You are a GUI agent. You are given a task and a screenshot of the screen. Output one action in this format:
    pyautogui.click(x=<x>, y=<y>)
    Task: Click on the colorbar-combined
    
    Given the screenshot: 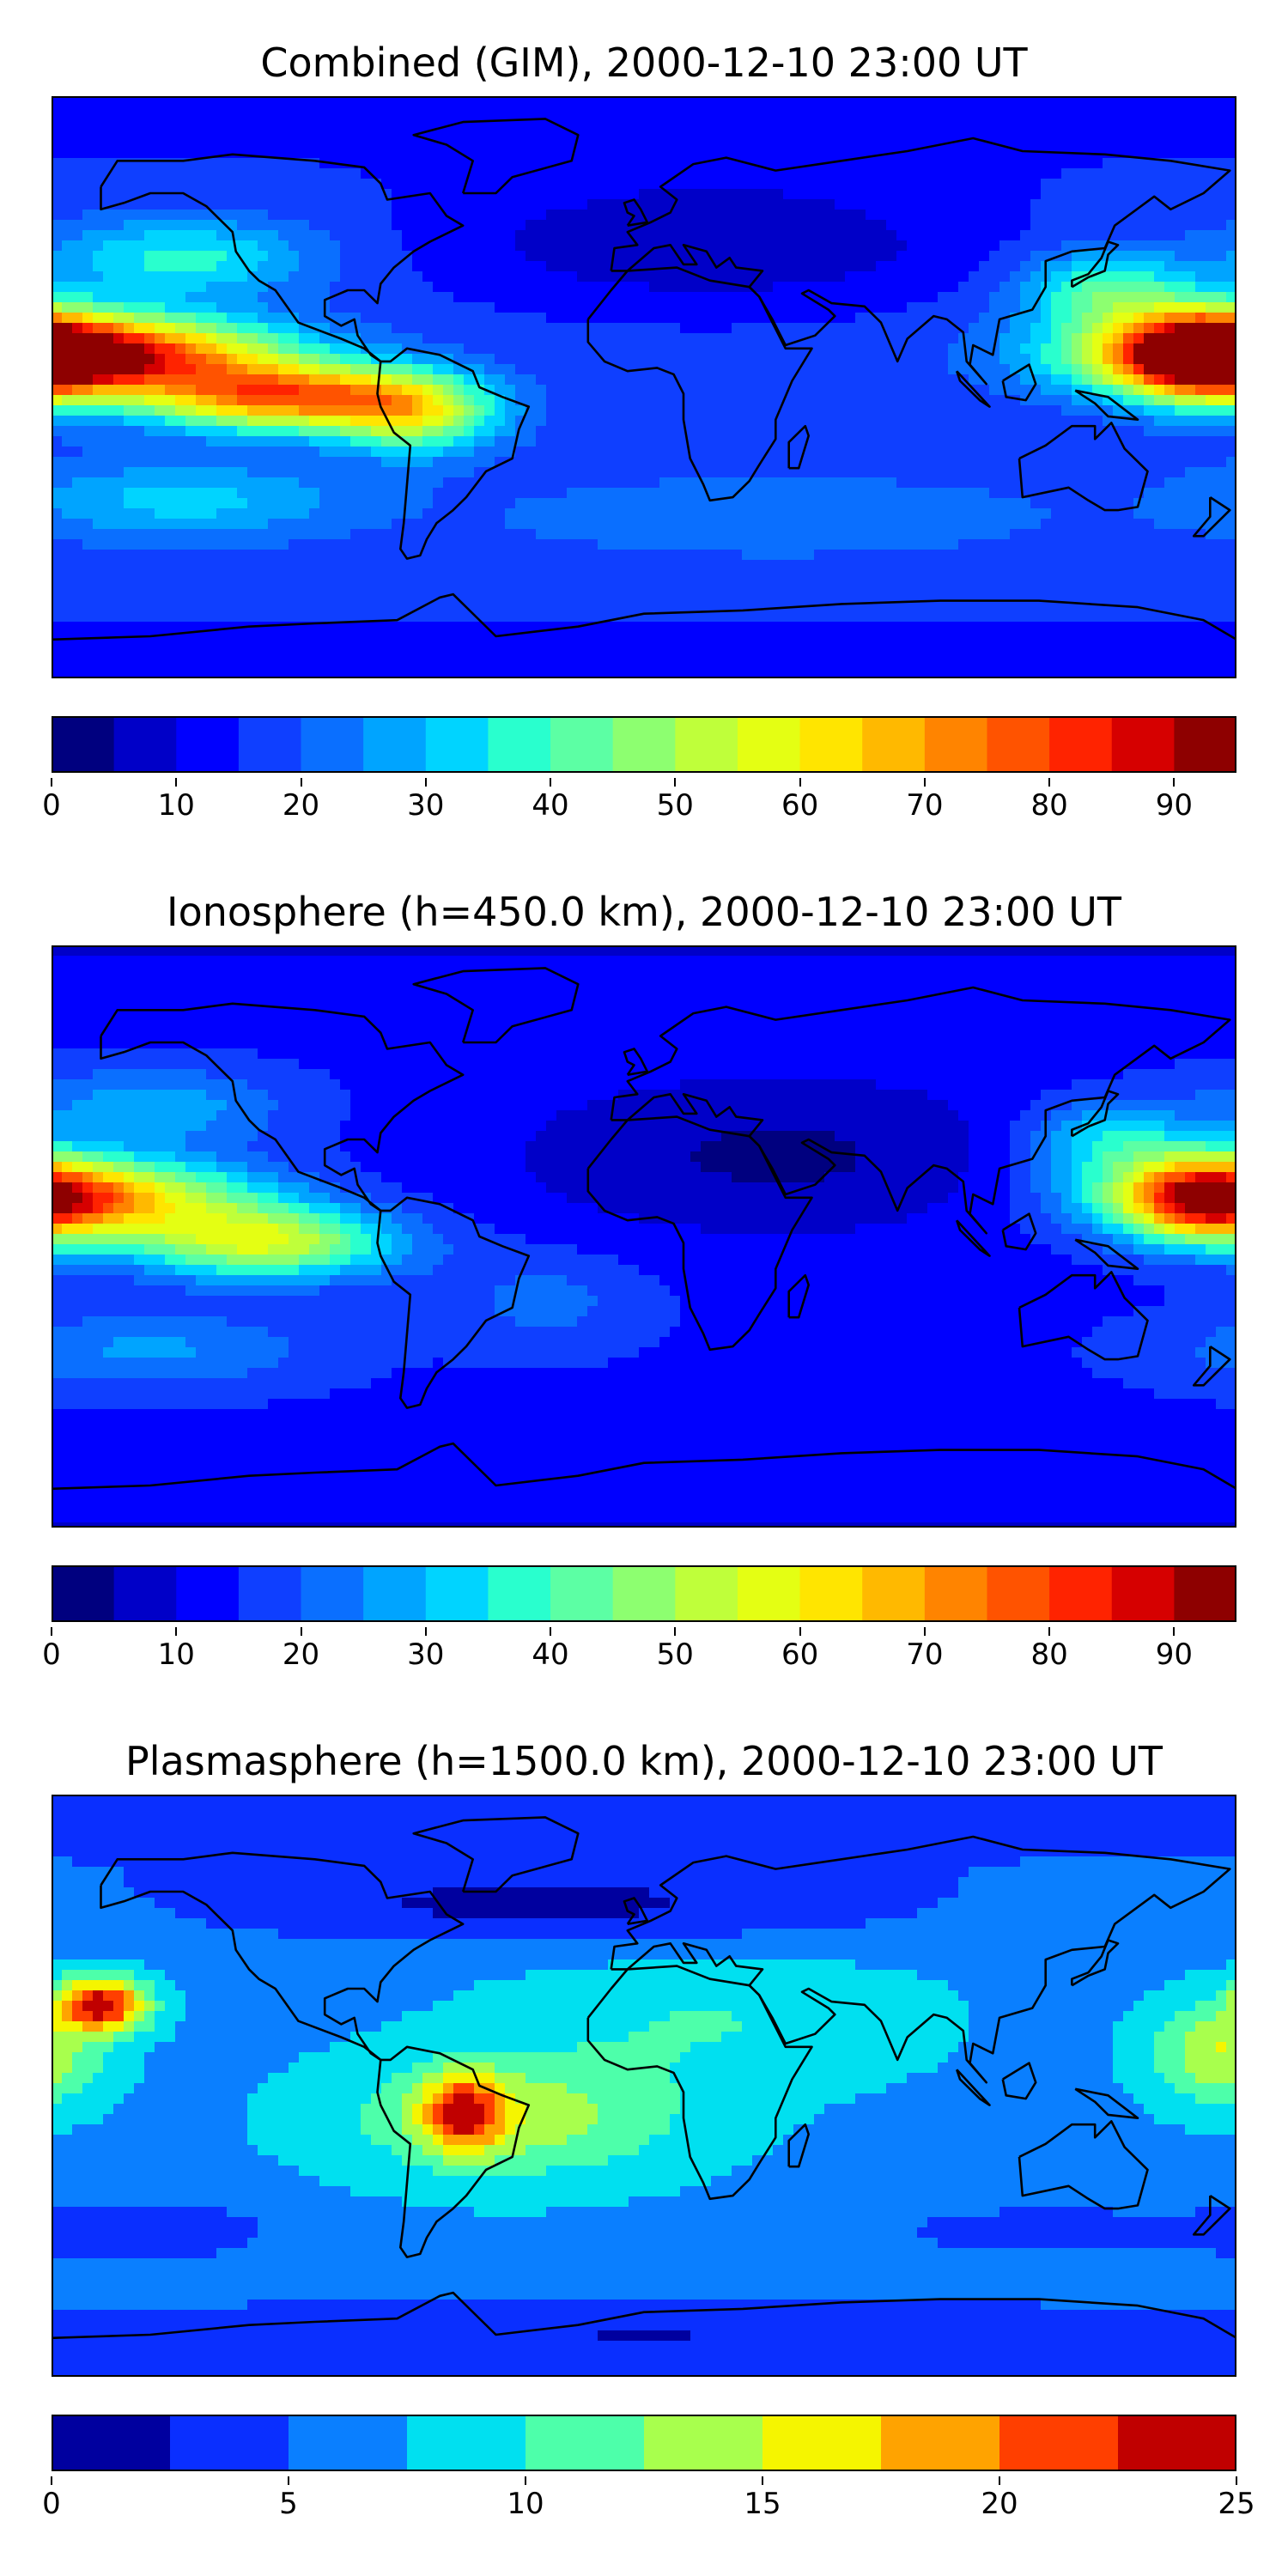 What is the action you would take?
    pyautogui.click(x=644, y=744)
    